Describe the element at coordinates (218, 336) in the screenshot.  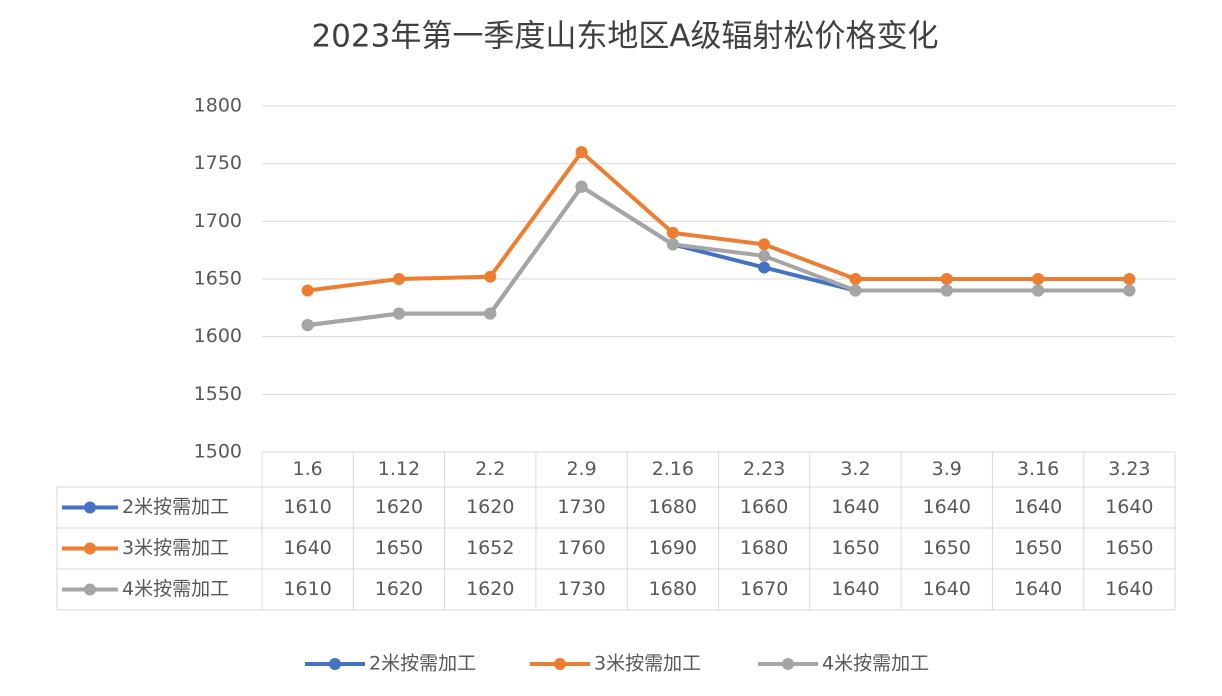
I see `y-tick-label: 1600` at that location.